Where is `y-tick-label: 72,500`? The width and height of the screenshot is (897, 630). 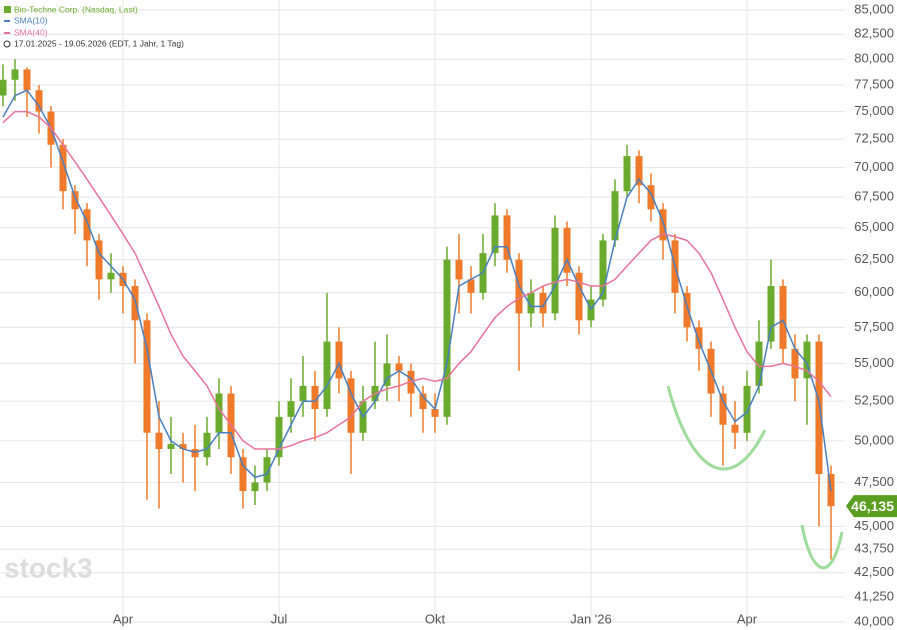 y-tick-label: 72,500 is located at coordinates (874, 138).